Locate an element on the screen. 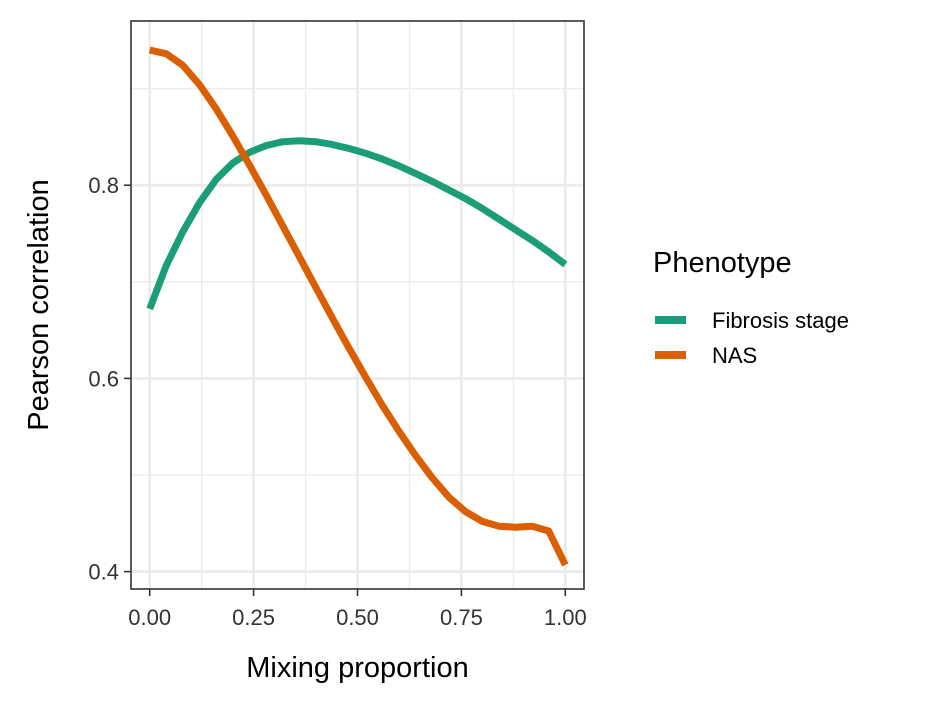  x-tick-label: 0.50 is located at coordinates (357, 617).